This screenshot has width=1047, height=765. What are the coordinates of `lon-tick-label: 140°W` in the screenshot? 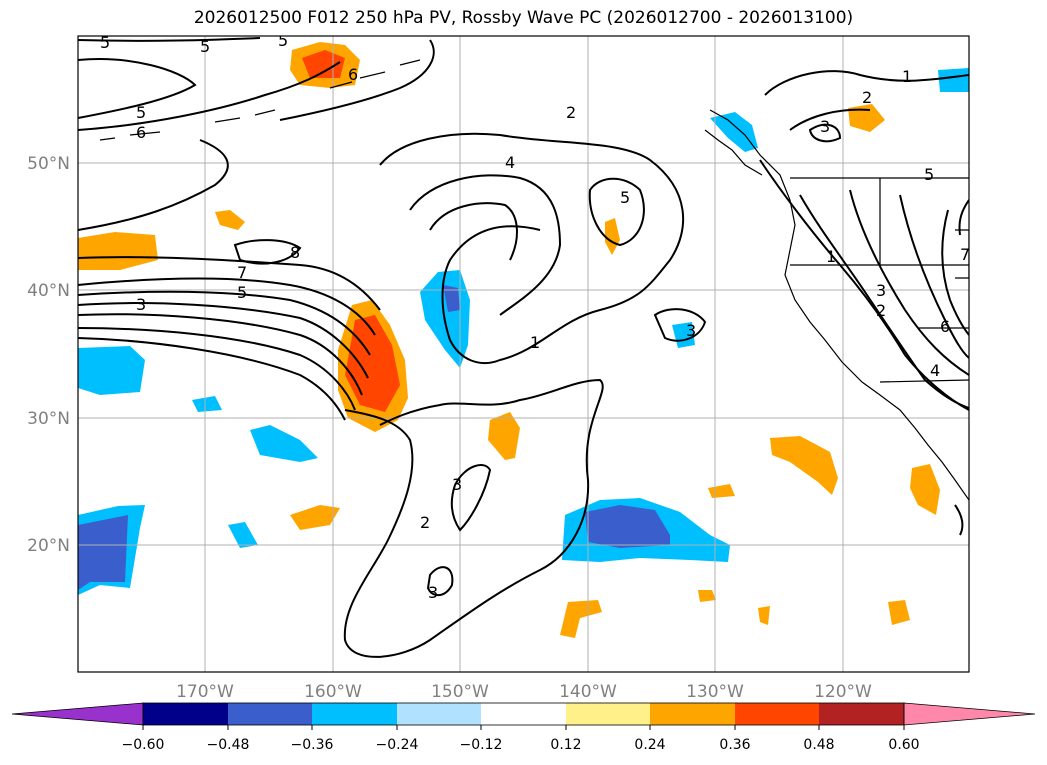 It's located at (588, 692).